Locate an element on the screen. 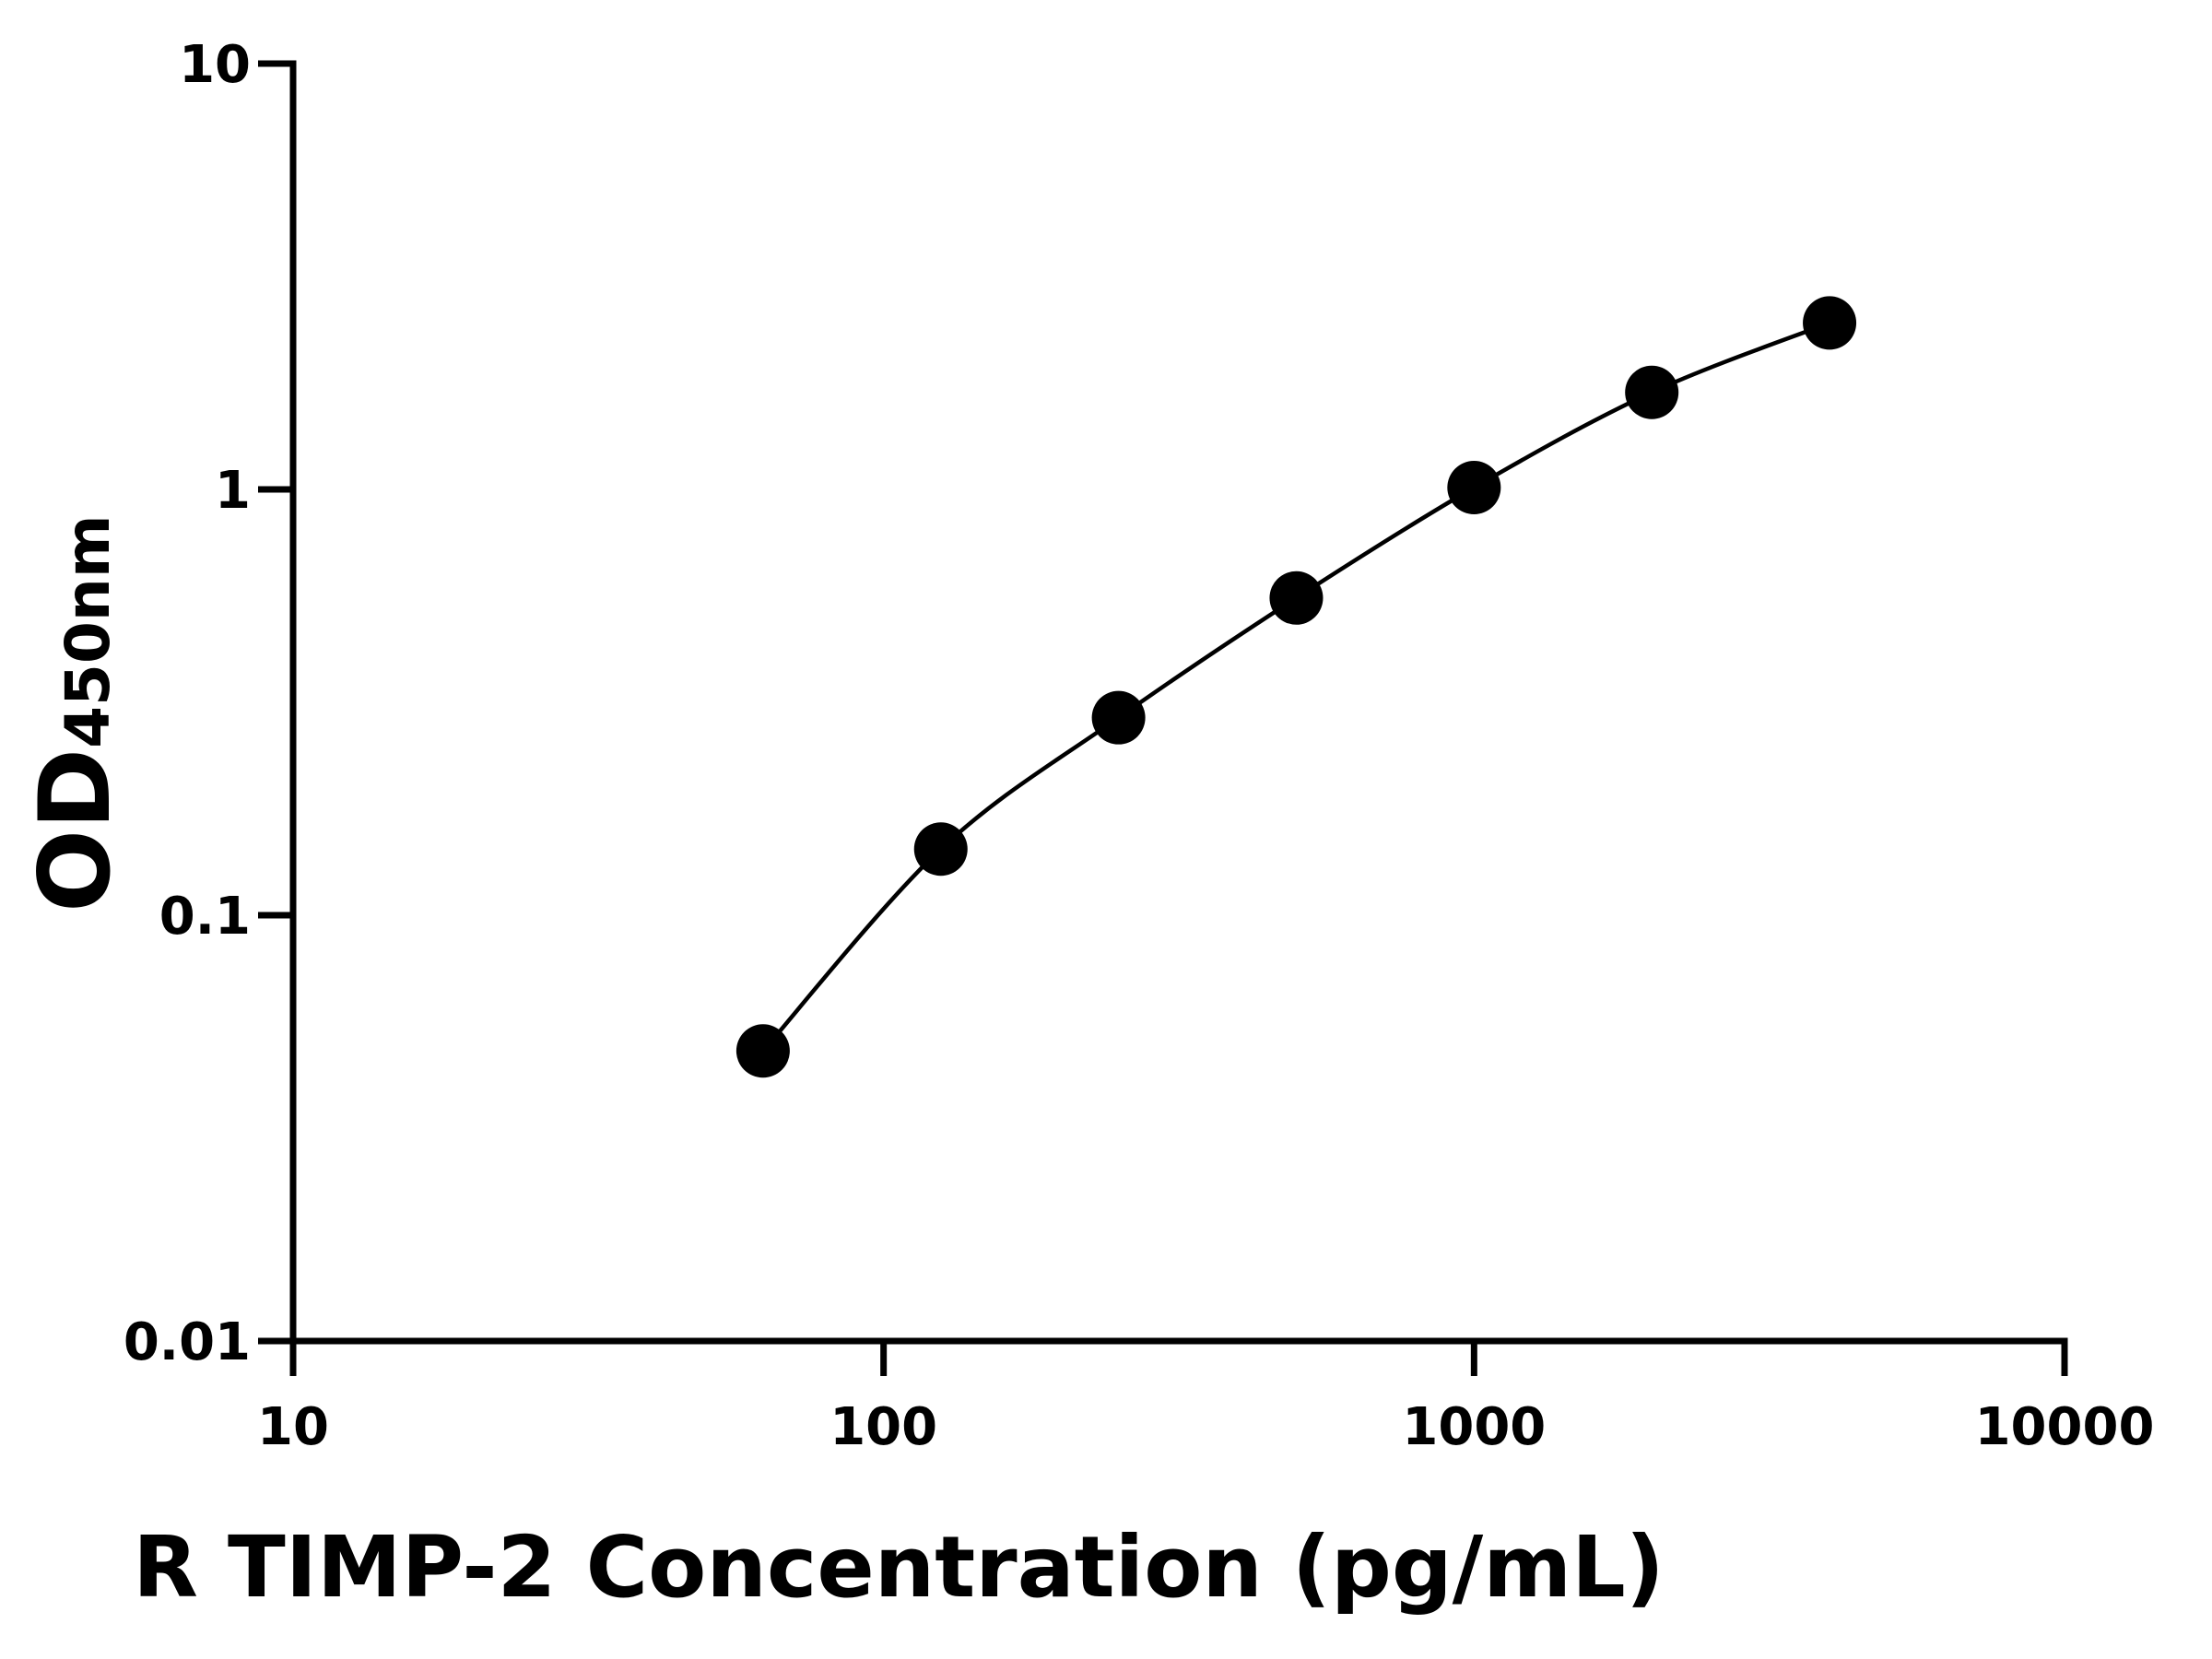  x-axis-label: R TIMP-2 Concentration (pg/mL) is located at coordinates (899, 1567).